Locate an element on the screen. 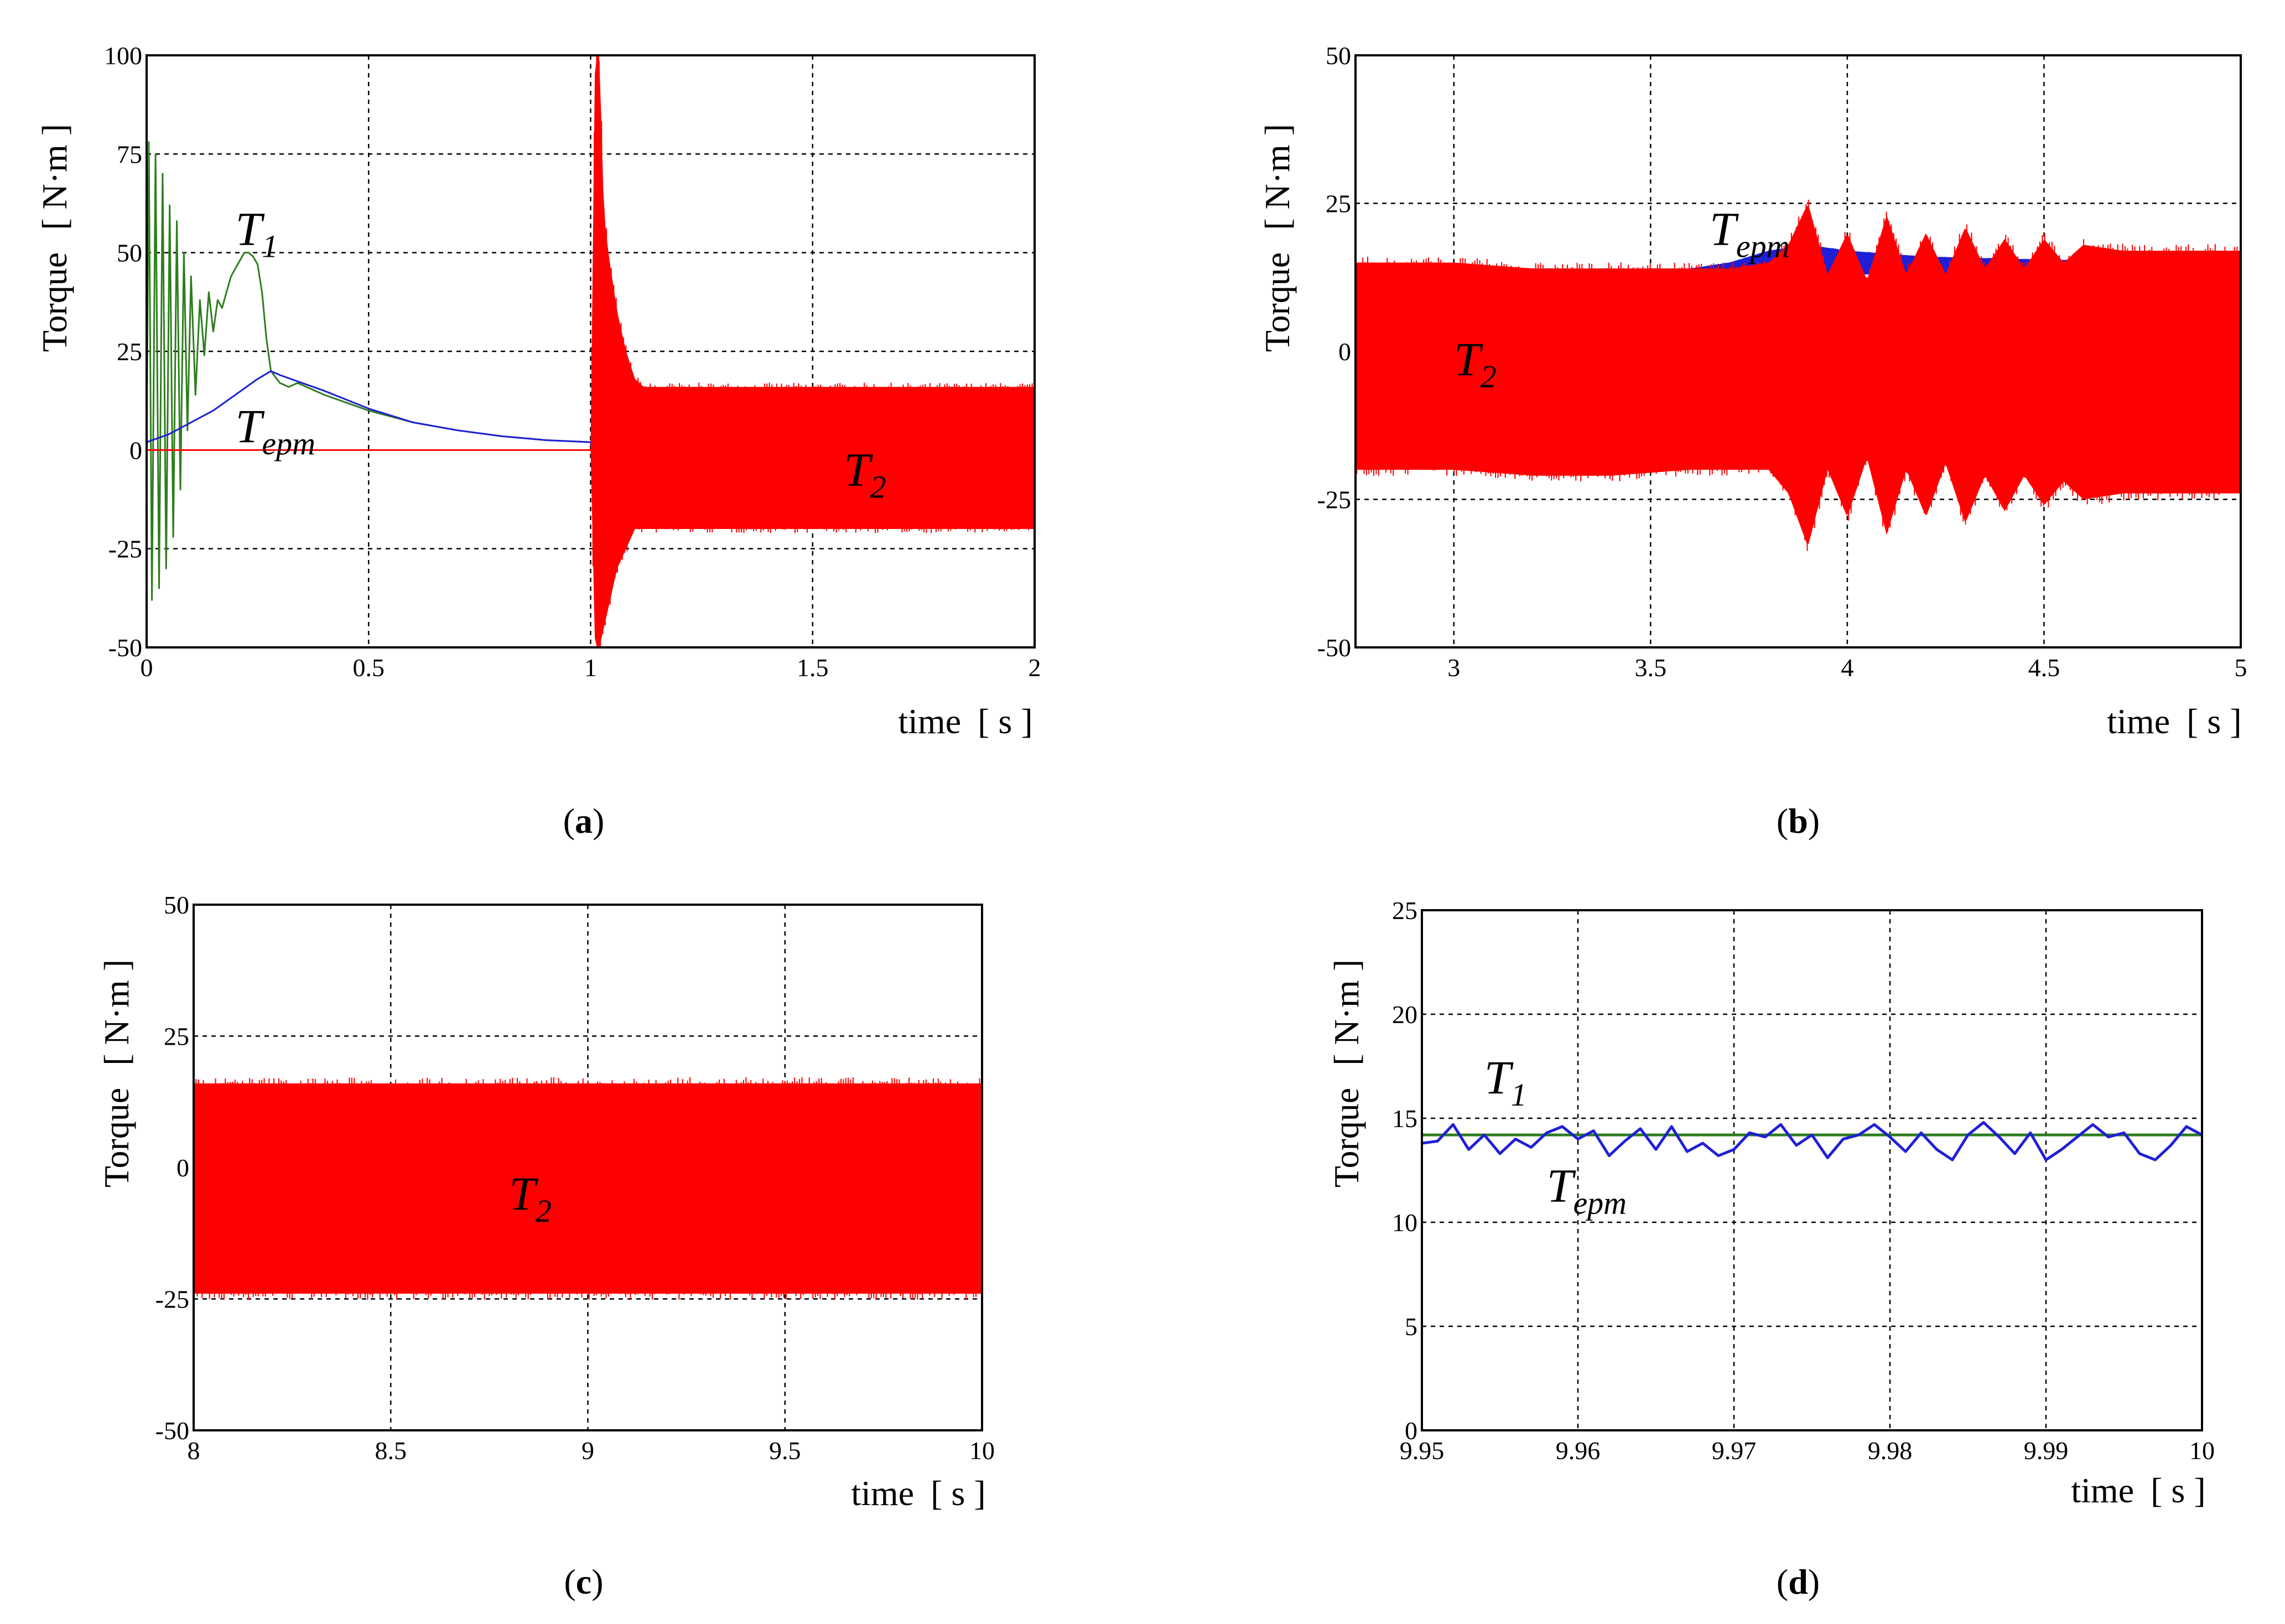 The width and height of the screenshot is (2285, 1624). x-tick-label: 9.97 is located at coordinates (1734, 1450).